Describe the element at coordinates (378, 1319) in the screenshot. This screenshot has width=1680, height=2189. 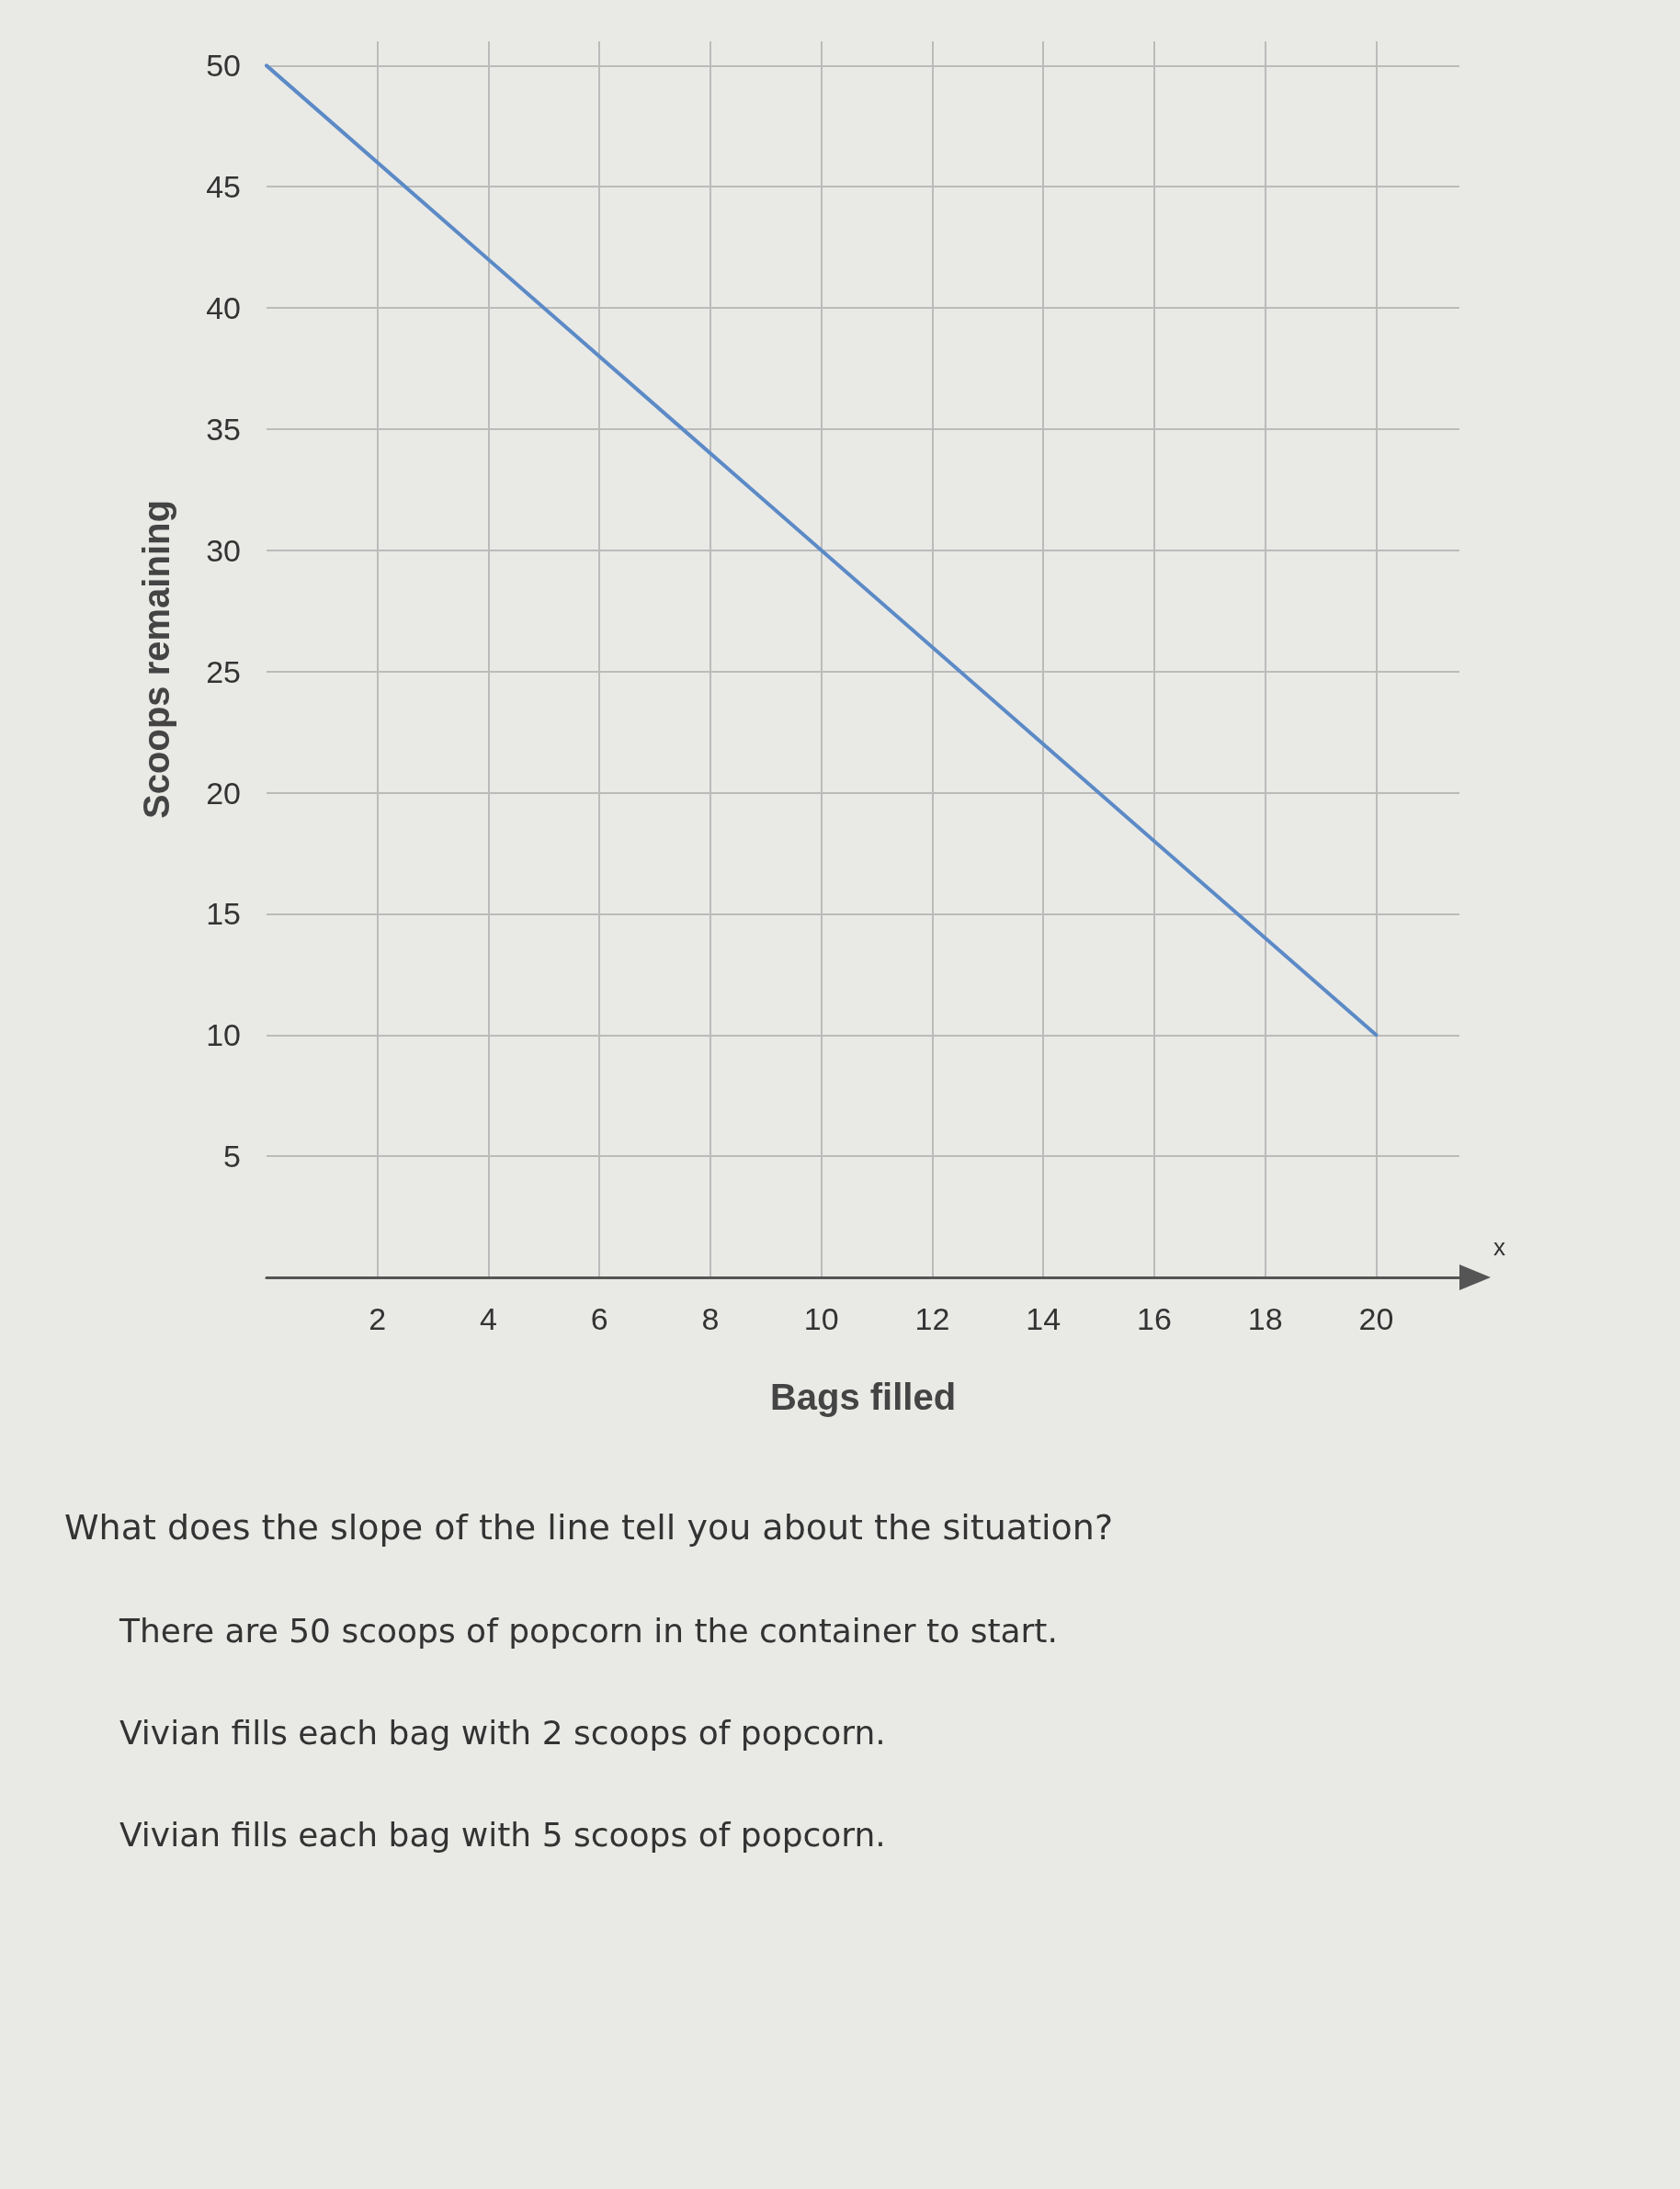
I see `x-tick-label: 2` at that location.